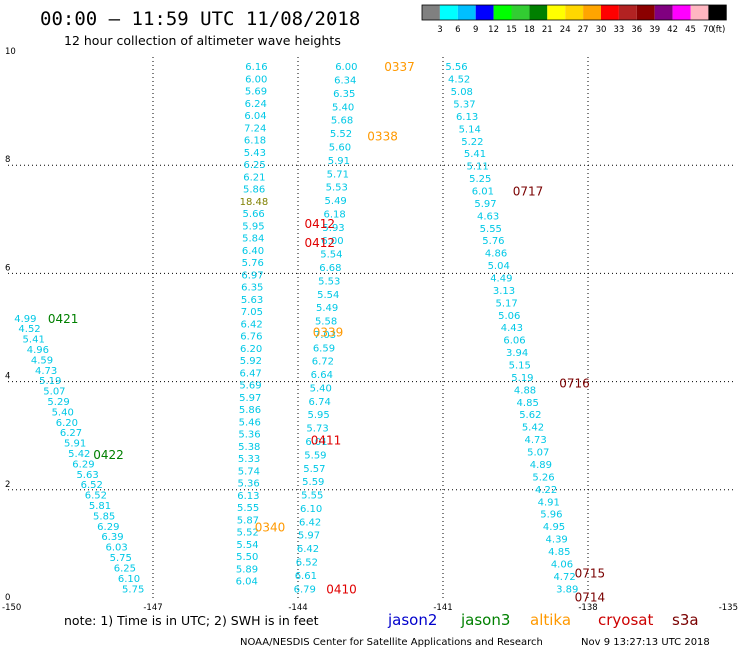 This screenshot has height=650, width=740. Describe the element at coordinates (306, 576) in the screenshot. I see `wave-height-value: 6.61` at that location.